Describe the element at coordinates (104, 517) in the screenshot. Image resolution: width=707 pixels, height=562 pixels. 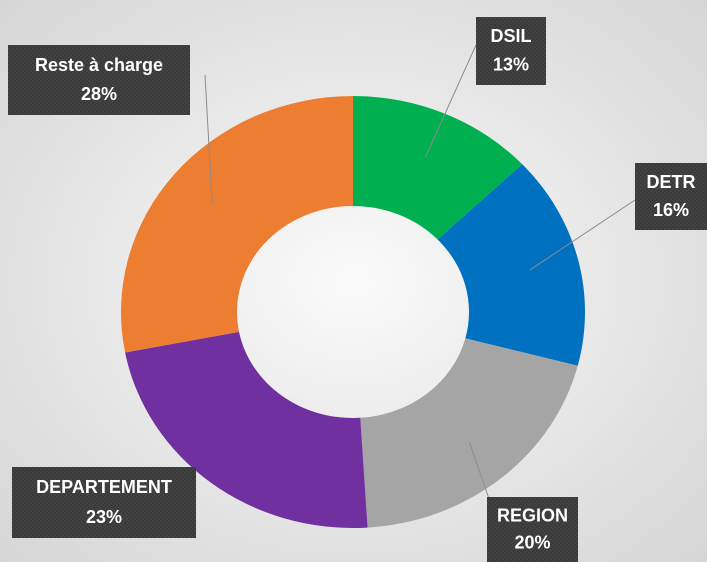
I see `label-value: 23%` at that location.